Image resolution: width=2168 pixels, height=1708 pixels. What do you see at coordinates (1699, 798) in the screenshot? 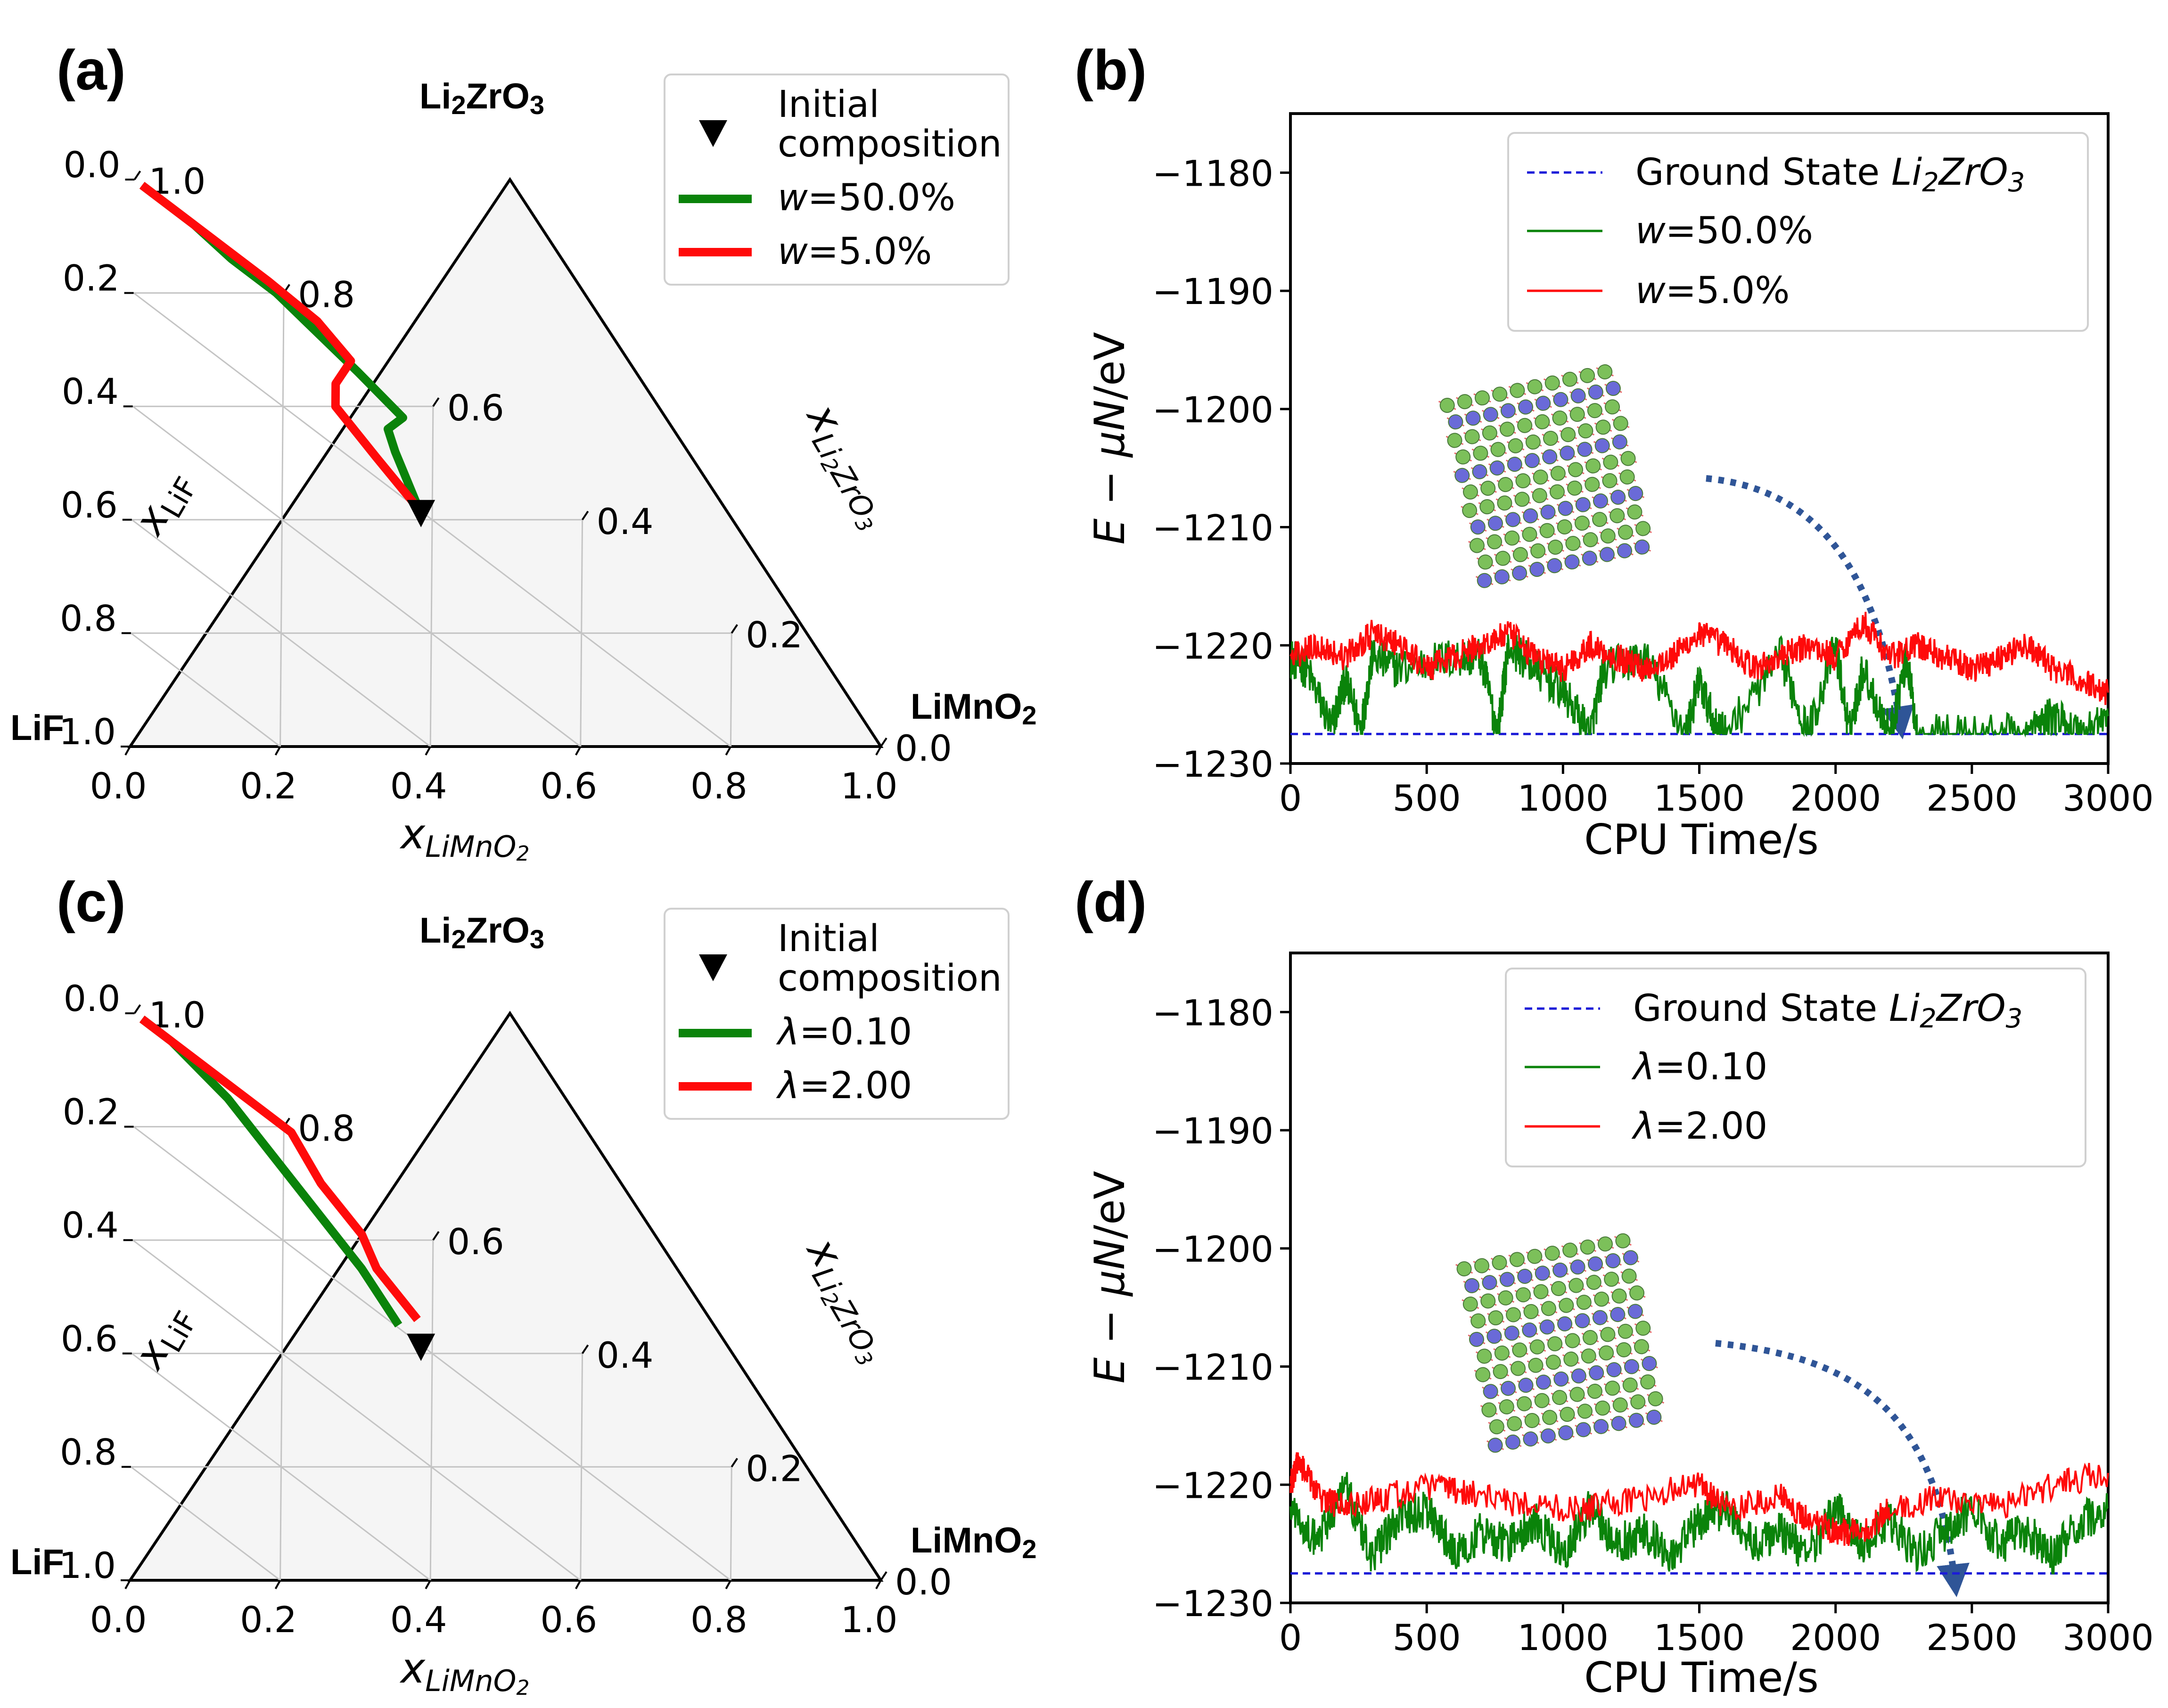
I see `x-tick-label: 1500` at bounding box center [1699, 798].